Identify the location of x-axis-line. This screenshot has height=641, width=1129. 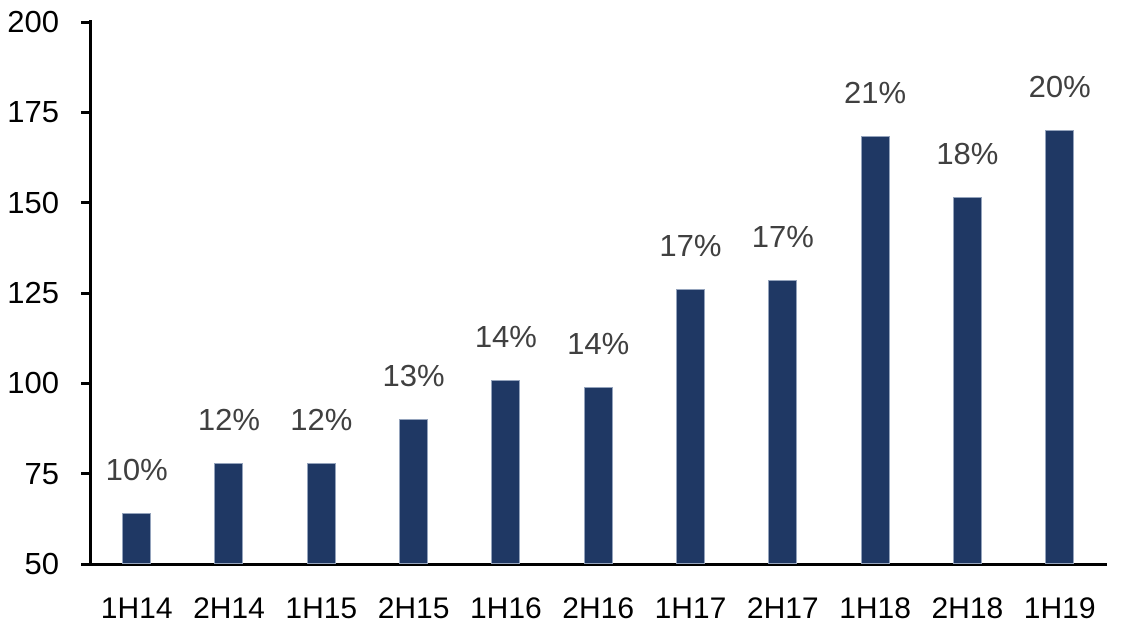
(594, 564).